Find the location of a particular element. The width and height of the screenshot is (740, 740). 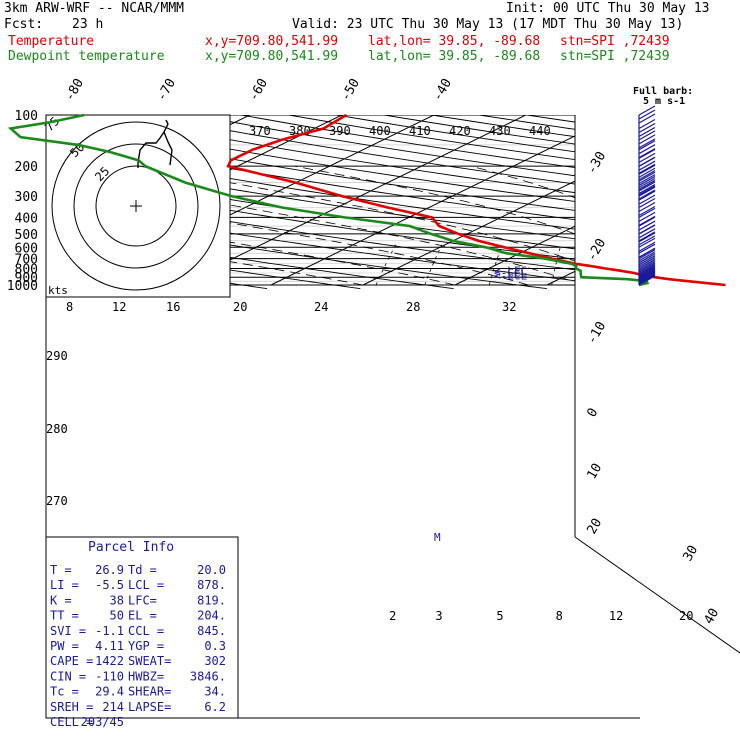

dry-adiabat is located at coordinates (585, 202).